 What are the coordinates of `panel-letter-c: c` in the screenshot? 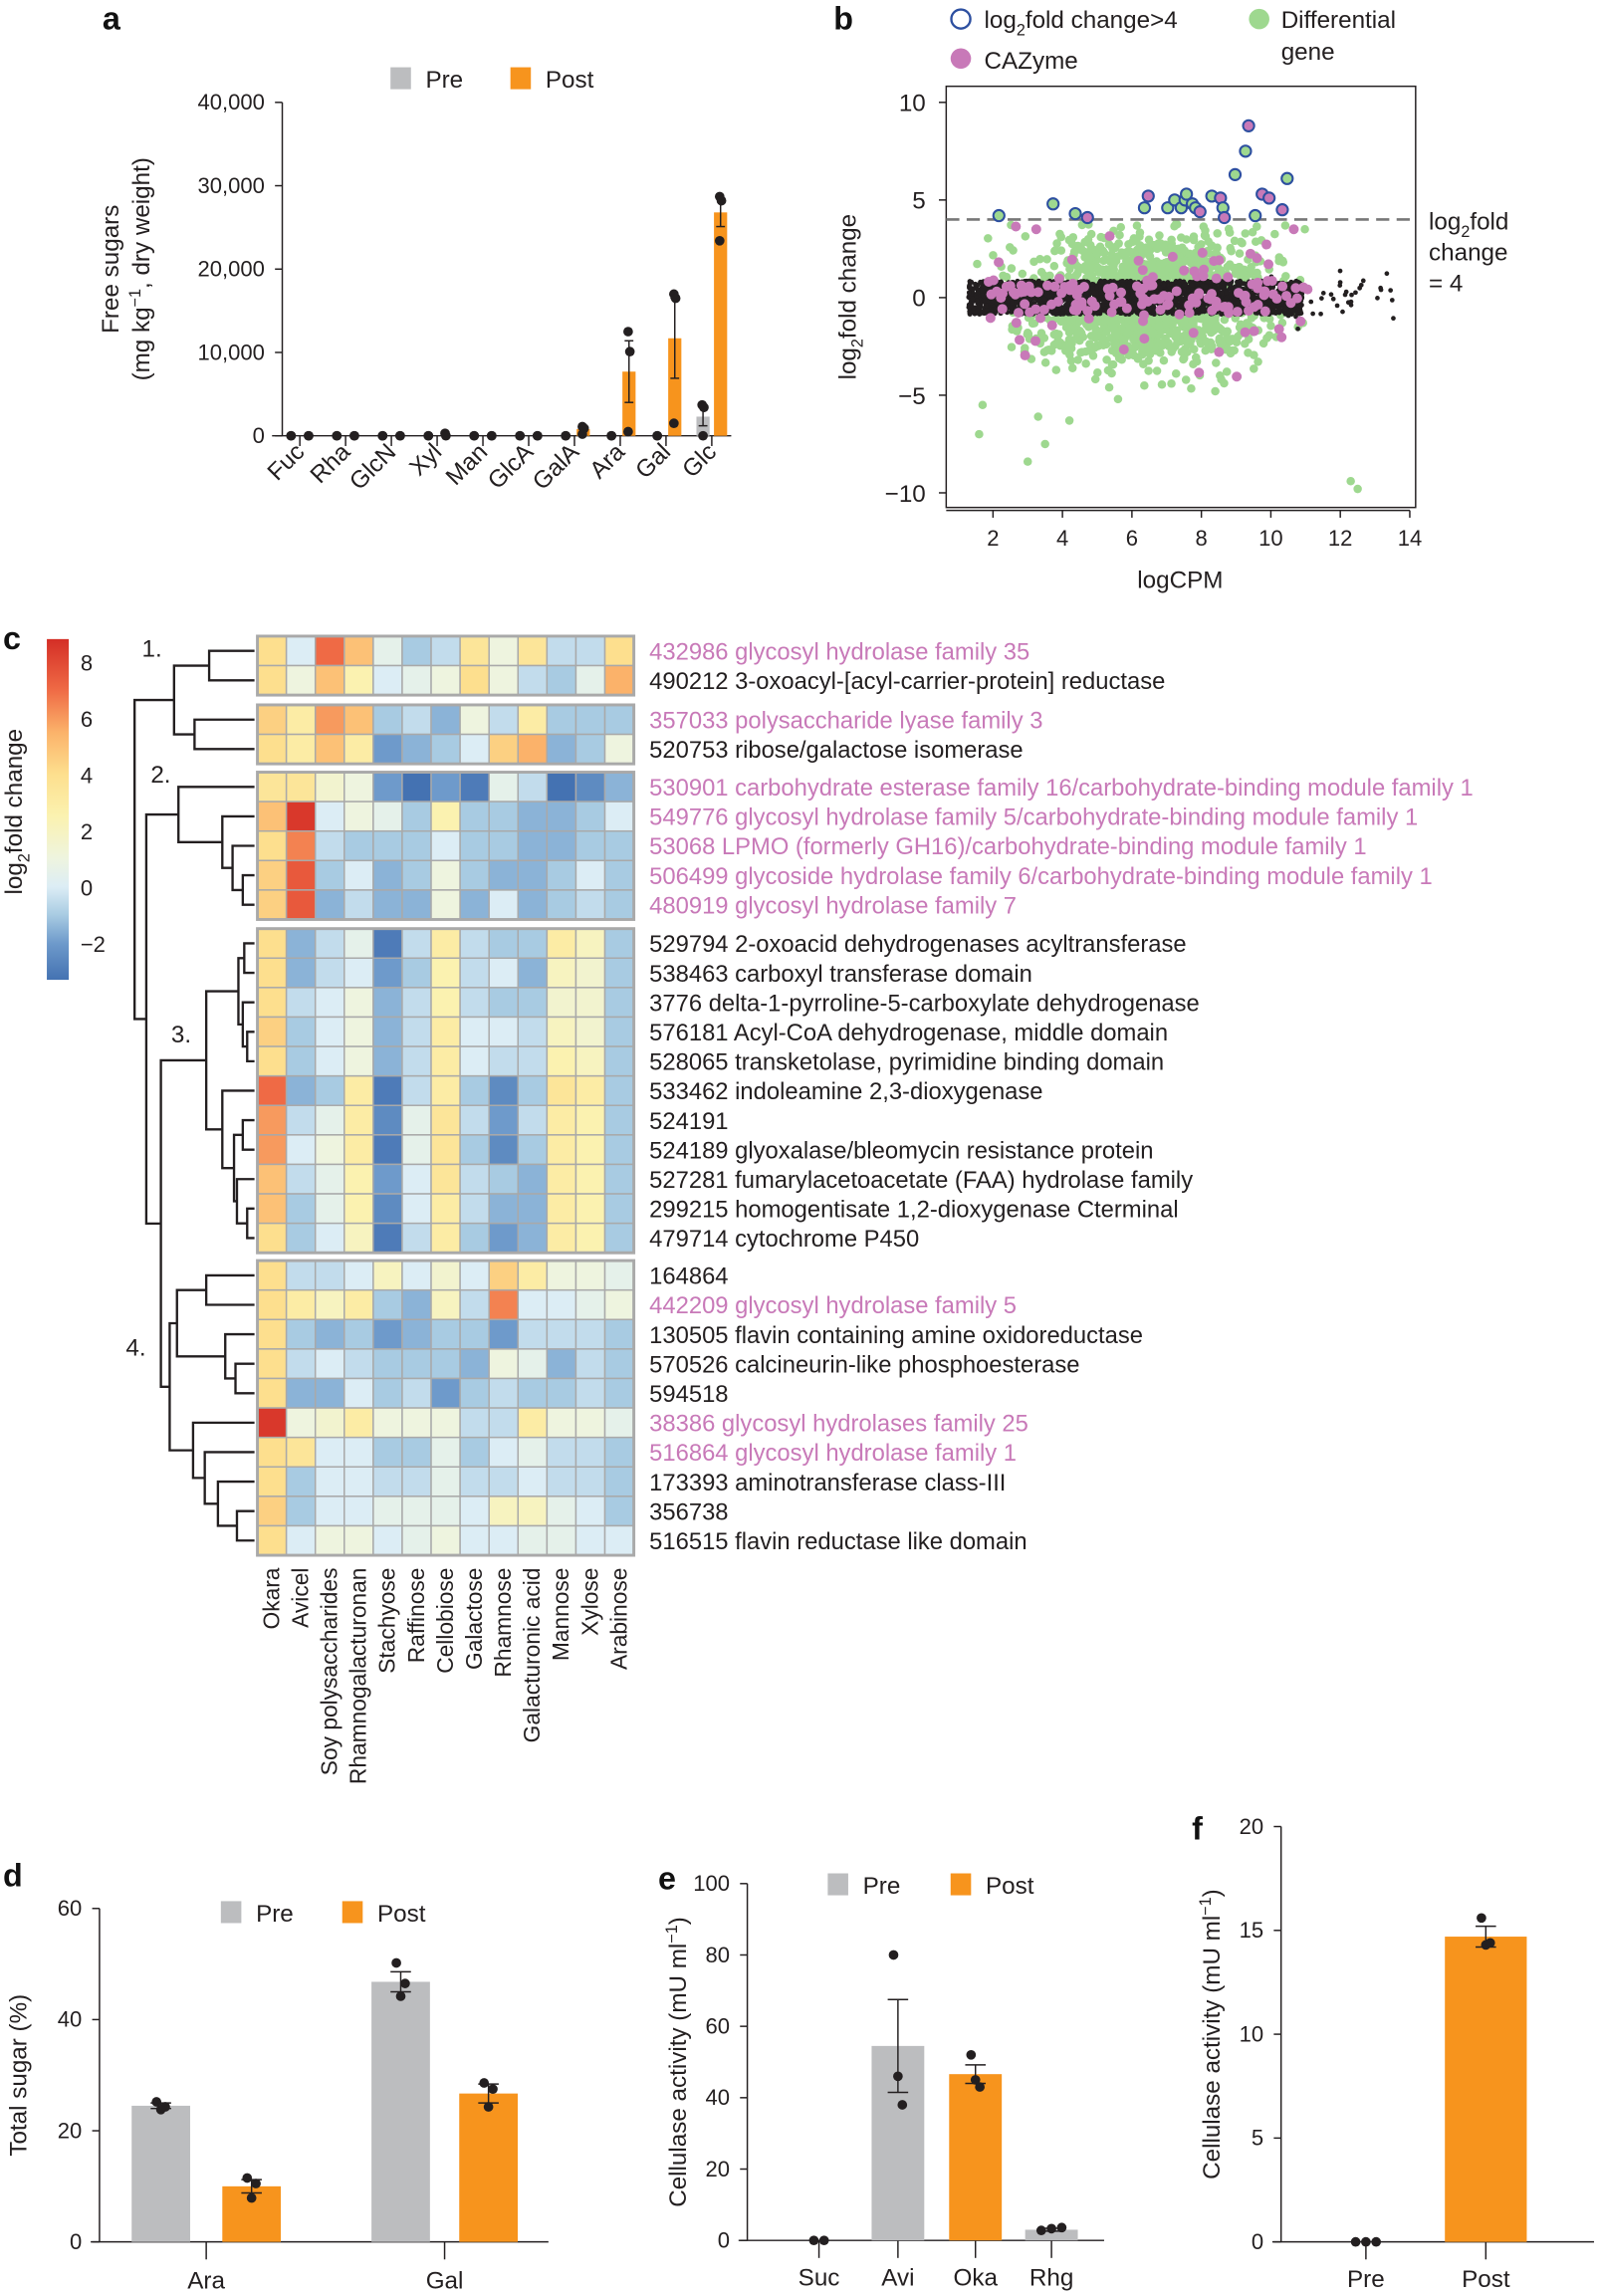 It's located at (12, 638).